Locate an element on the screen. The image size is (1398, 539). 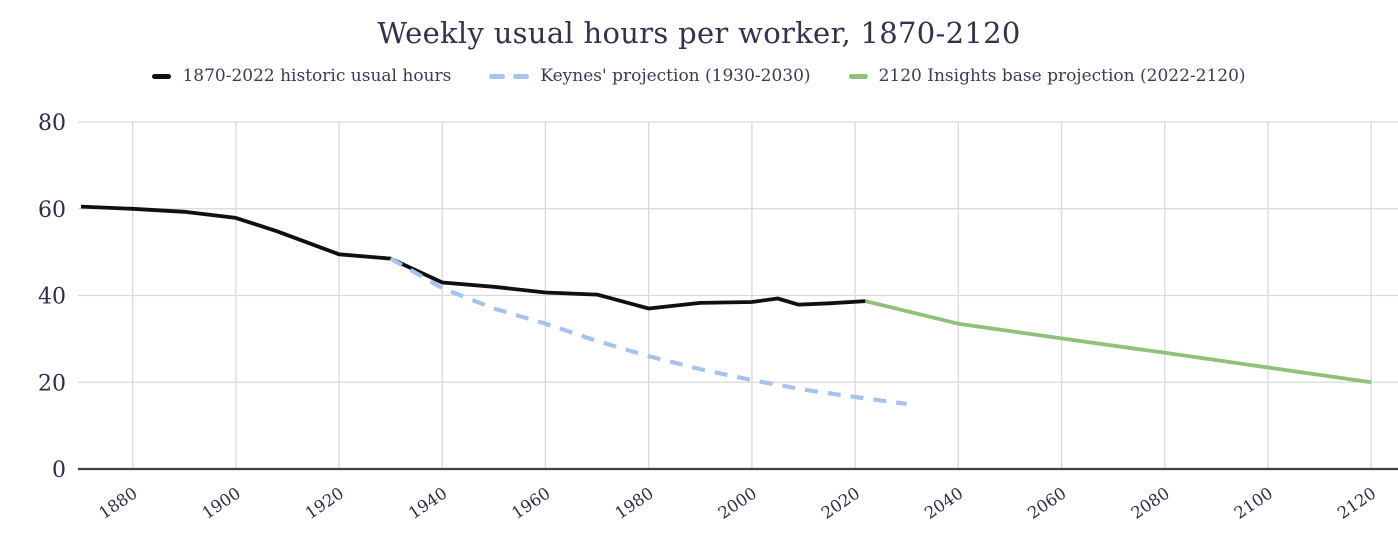
y-tick-label: 0 is located at coordinates (59, 470).